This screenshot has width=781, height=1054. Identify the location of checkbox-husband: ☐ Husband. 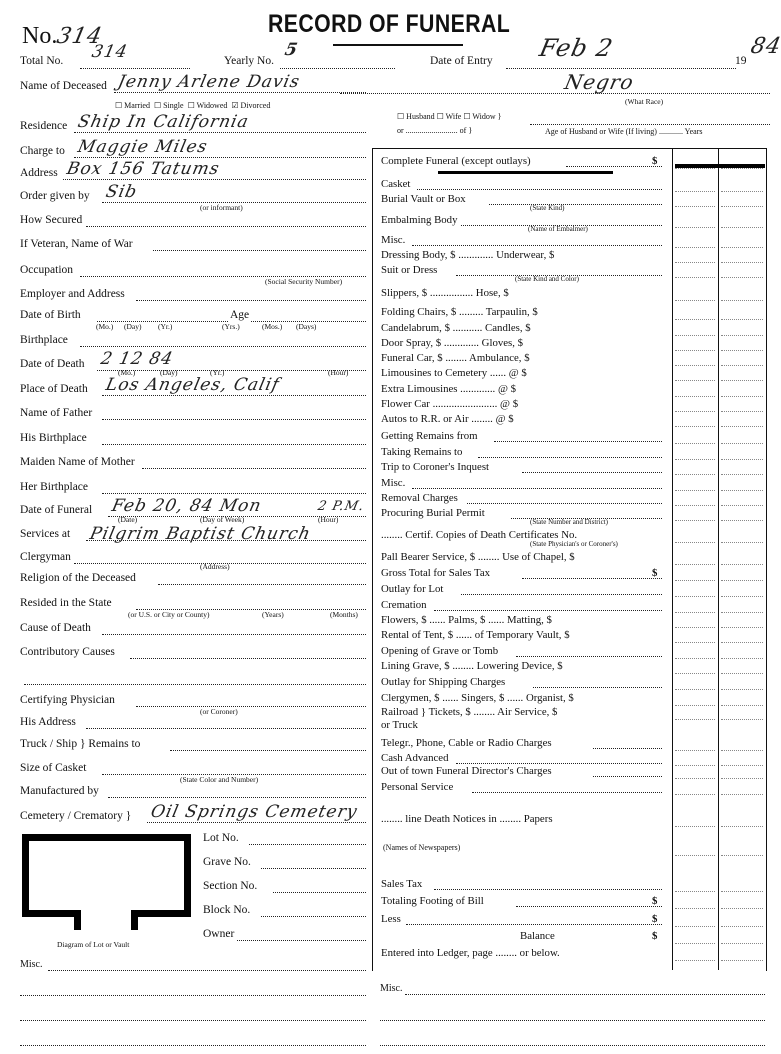
(416, 116).